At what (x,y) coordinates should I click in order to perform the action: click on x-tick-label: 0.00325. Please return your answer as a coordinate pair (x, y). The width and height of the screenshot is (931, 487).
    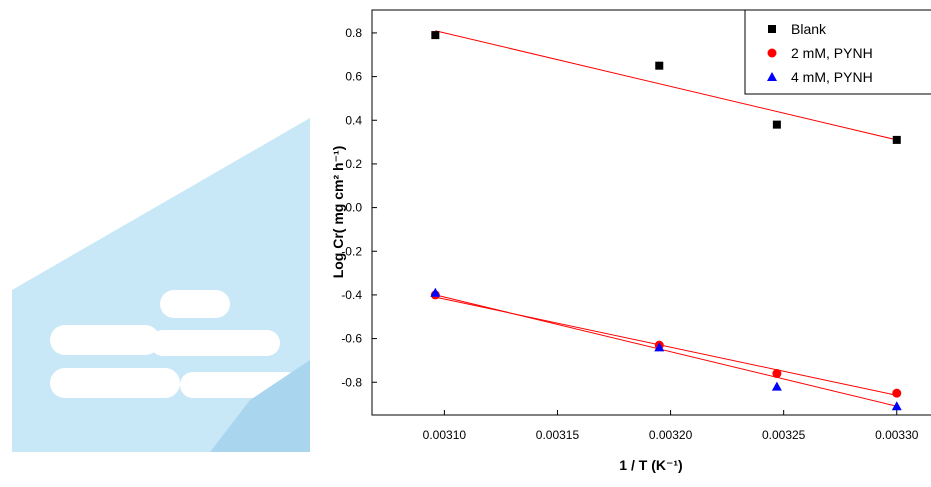
    Looking at the image, I should click on (784, 435).